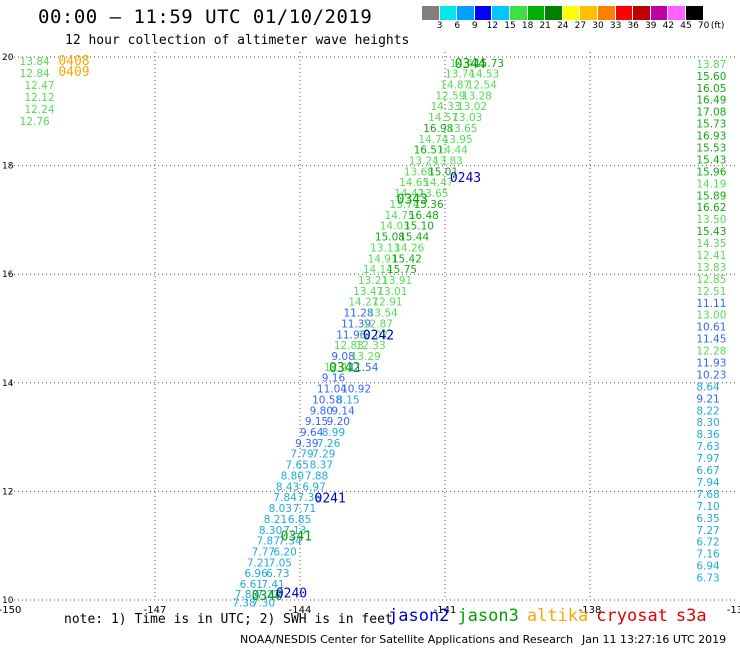  What do you see at coordinates (580, 26) in the screenshot?
I see `colorbar-tick-label: 27` at bounding box center [580, 26].